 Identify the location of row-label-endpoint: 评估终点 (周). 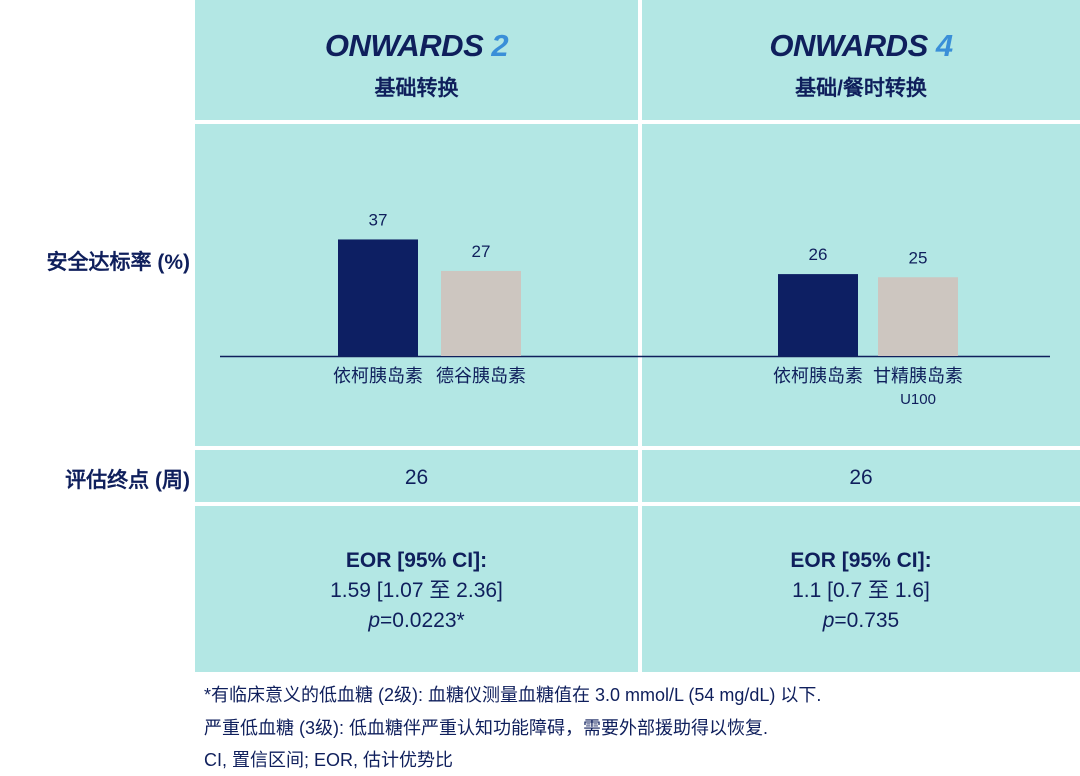
(127, 480).